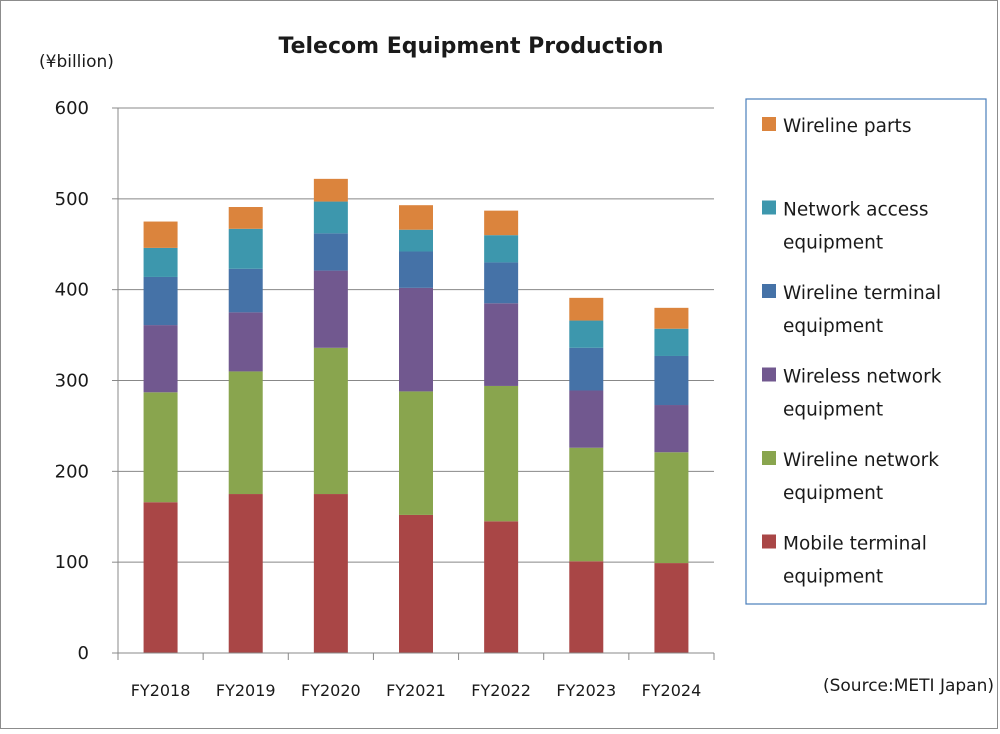  Describe the element at coordinates (855, 210) in the screenshot. I see `legend-label: Network access` at that location.